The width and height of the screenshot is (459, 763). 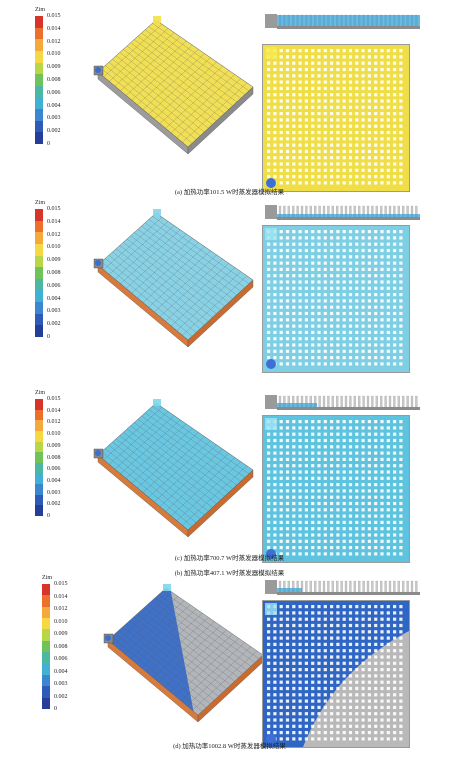 I want to click on panel-caption: (a) 加热功率101.5 W时蒸发器模拟结果, so click(x=229, y=192).